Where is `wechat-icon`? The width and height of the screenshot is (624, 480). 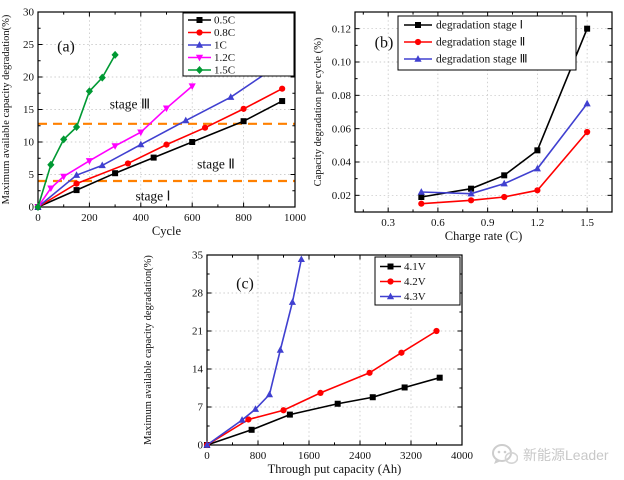 wechat-icon is located at coordinates (505, 454).